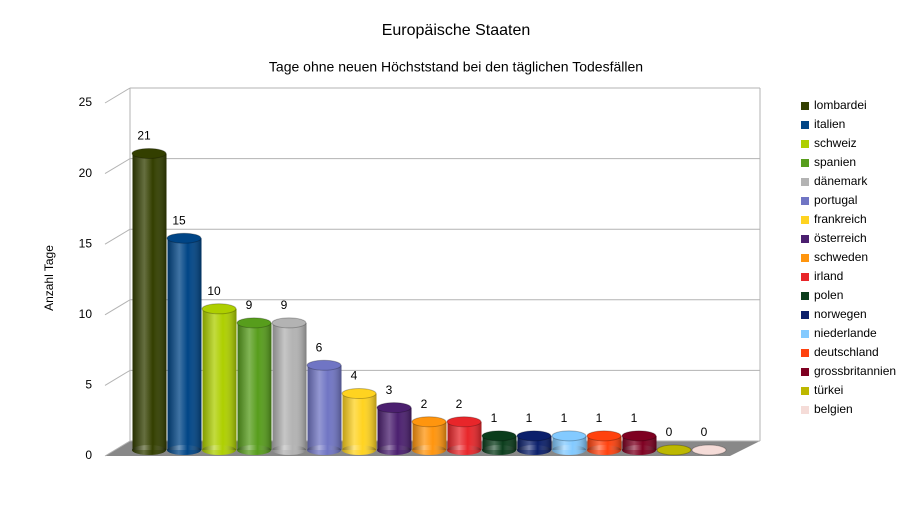 The height and width of the screenshot is (513, 913). What do you see at coordinates (828, 276) in the screenshot?
I see `legend-label: irland` at bounding box center [828, 276].